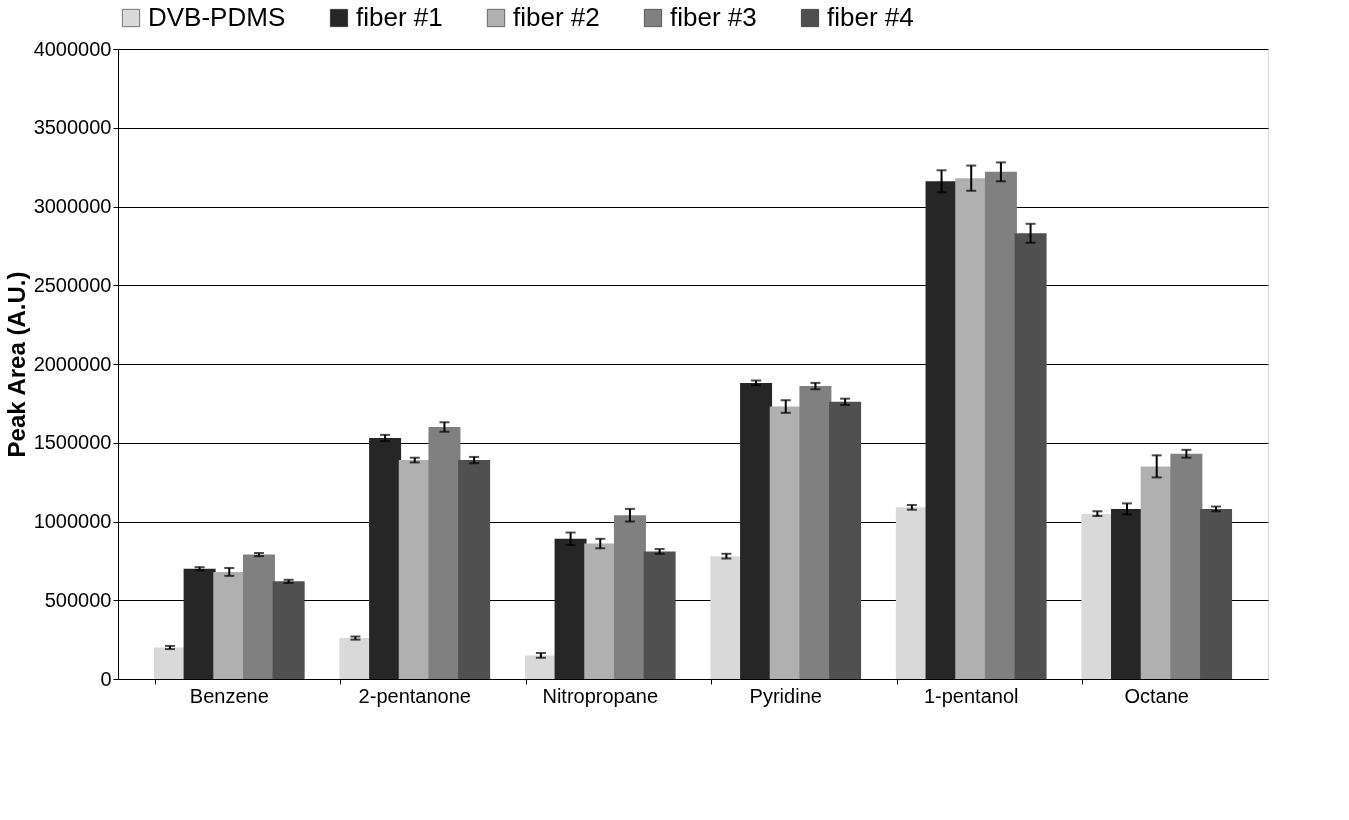 Image resolution: width=1349 pixels, height=820 pixels. Describe the element at coordinates (713, 17) in the screenshot. I see `legend-label: fiber #3` at that location.